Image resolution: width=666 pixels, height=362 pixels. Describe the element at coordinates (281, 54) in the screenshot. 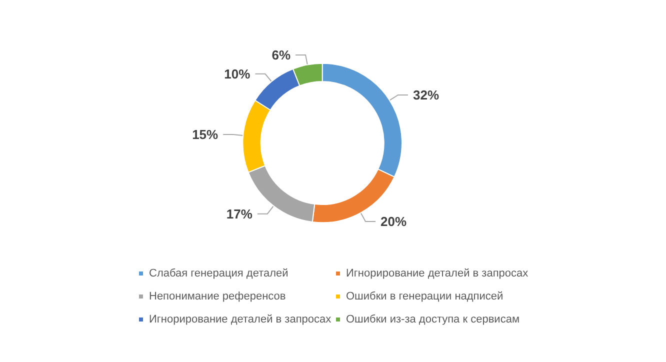

I see `data-label: 6%` at that location.